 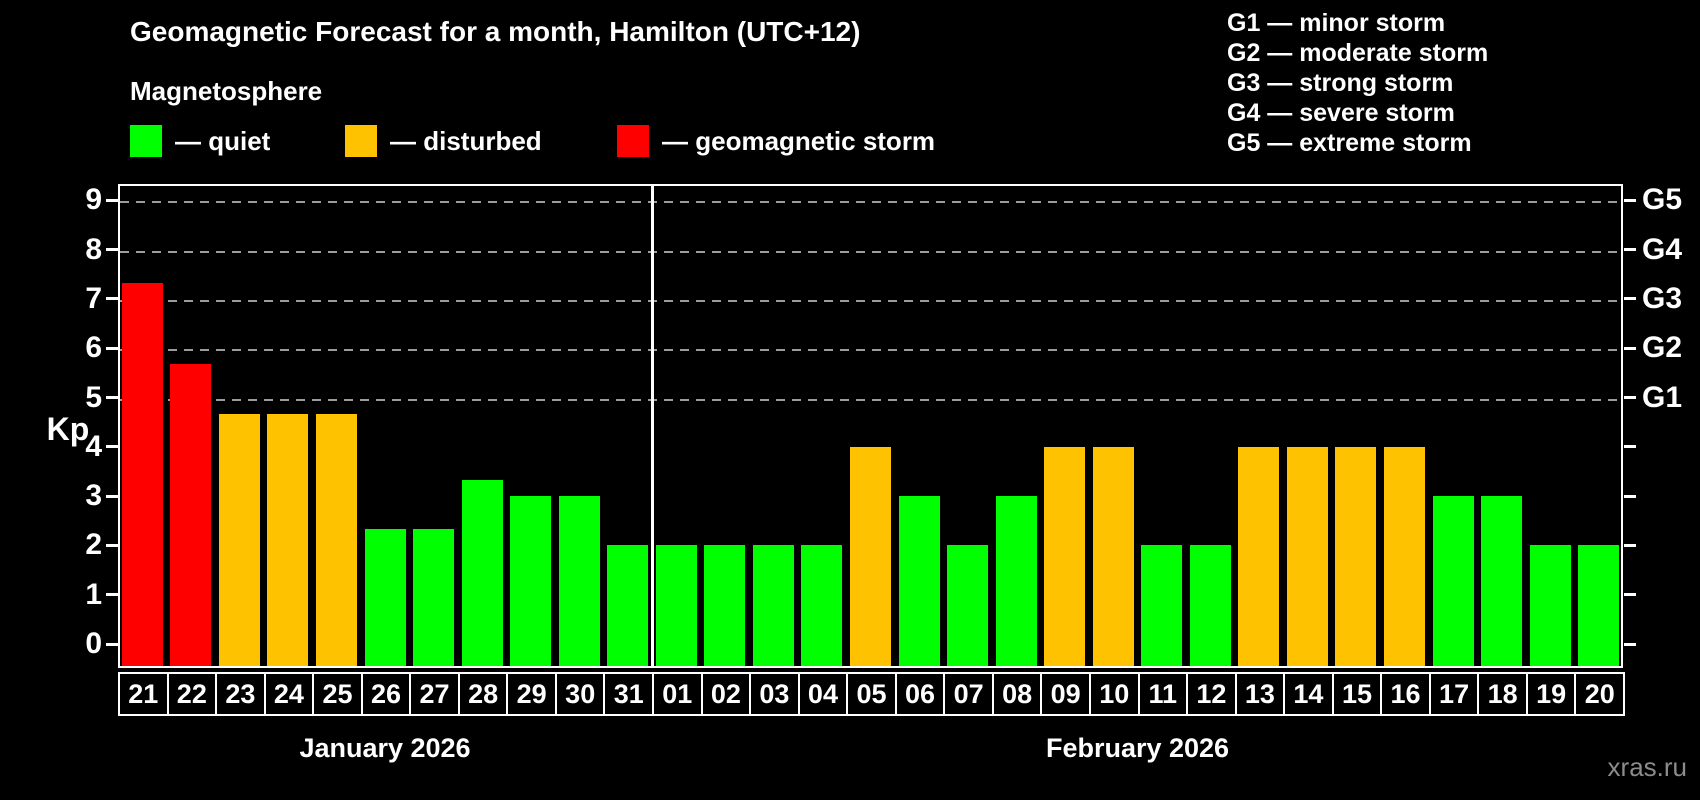 I want to click on g-scale-line-g1: G1 — minor storm, so click(x=1336, y=23).